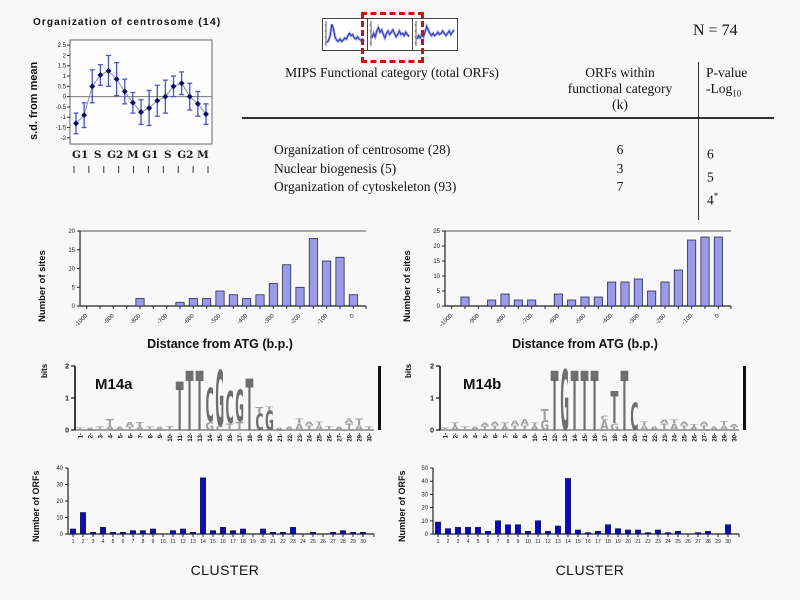 The image size is (800, 600). Describe the element at coordinates (488, 542) in the screenshot. I see `svg-text: 6` at that location.